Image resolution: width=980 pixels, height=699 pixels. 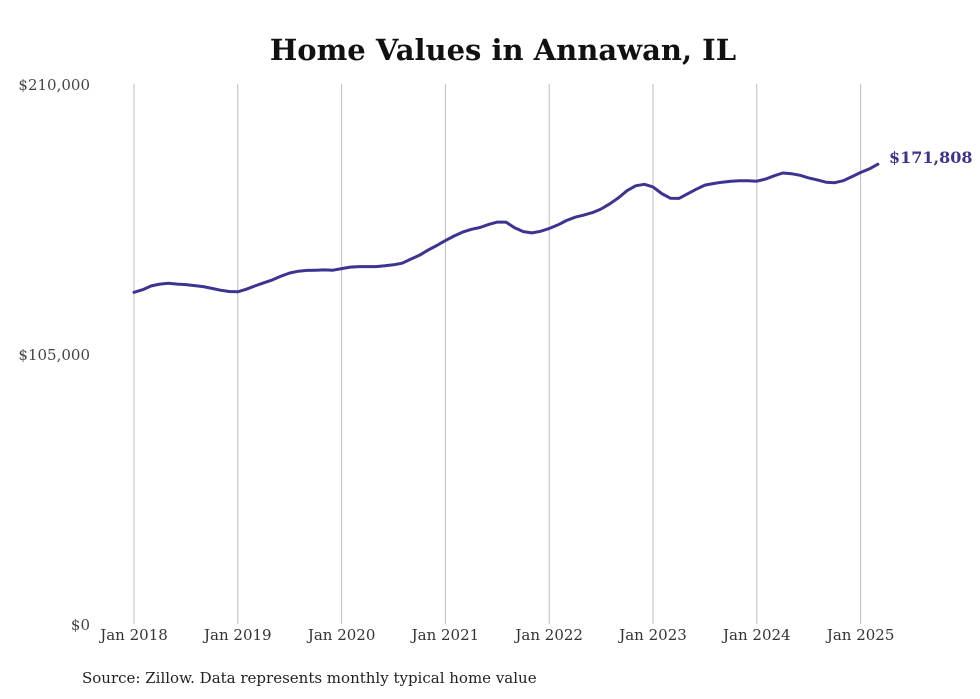 I want to click on y-tick-label: $105,000, so click(x=54, y=355).